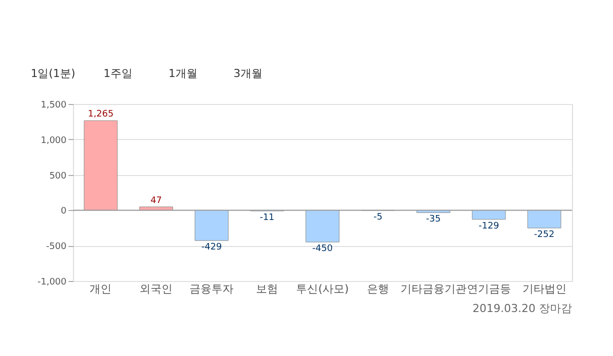  Describe the element at coordinates (53, 141) in the screenshot. I see `y-tick-label: 1,000` at that location.